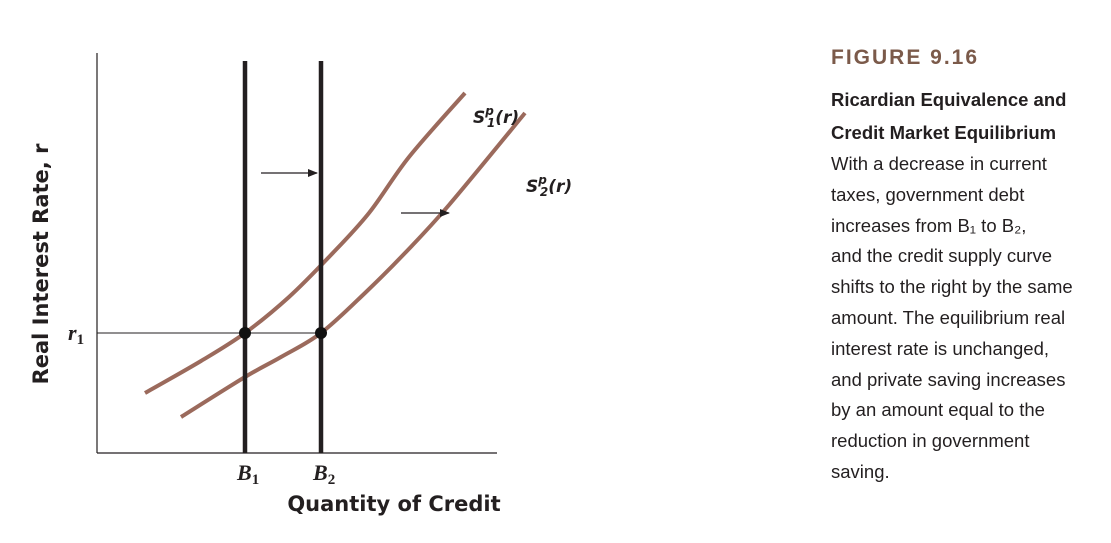 Image resolution: width=1111 pixels, height=543 pixels. What do you see at coordinates (247, 474) in the screenshot?
I see `x-tick-label-b1: B1` at bounding box center [247, 474].